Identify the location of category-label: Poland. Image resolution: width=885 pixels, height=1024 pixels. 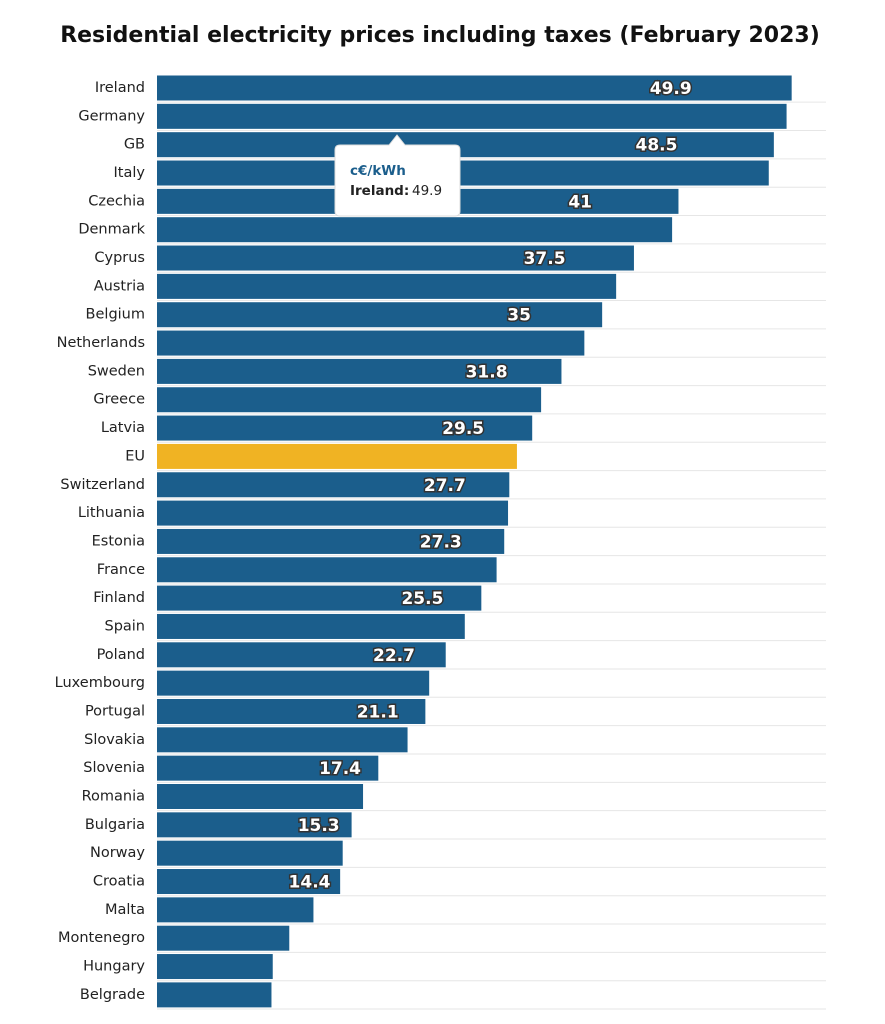
(121, 655).